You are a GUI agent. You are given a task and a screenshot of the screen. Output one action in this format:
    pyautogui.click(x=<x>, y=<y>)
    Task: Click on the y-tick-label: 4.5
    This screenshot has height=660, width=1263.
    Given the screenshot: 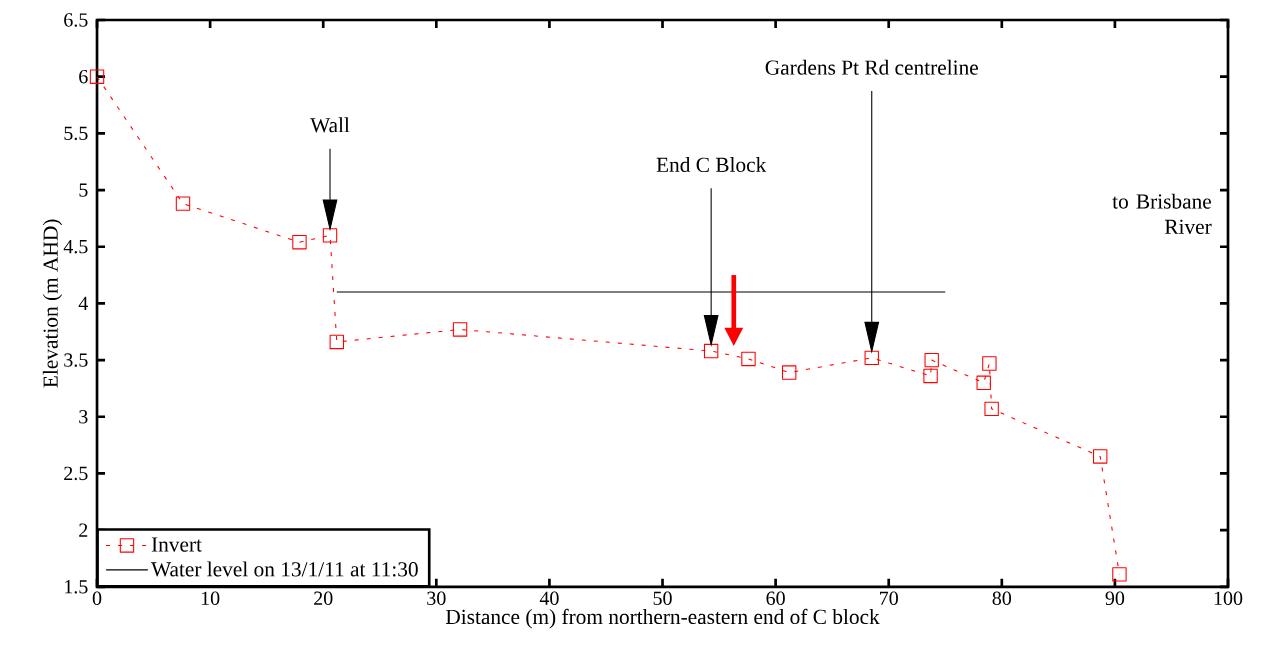 What is the action you would take?
    pyautogui.click(x=75, y=246)
    